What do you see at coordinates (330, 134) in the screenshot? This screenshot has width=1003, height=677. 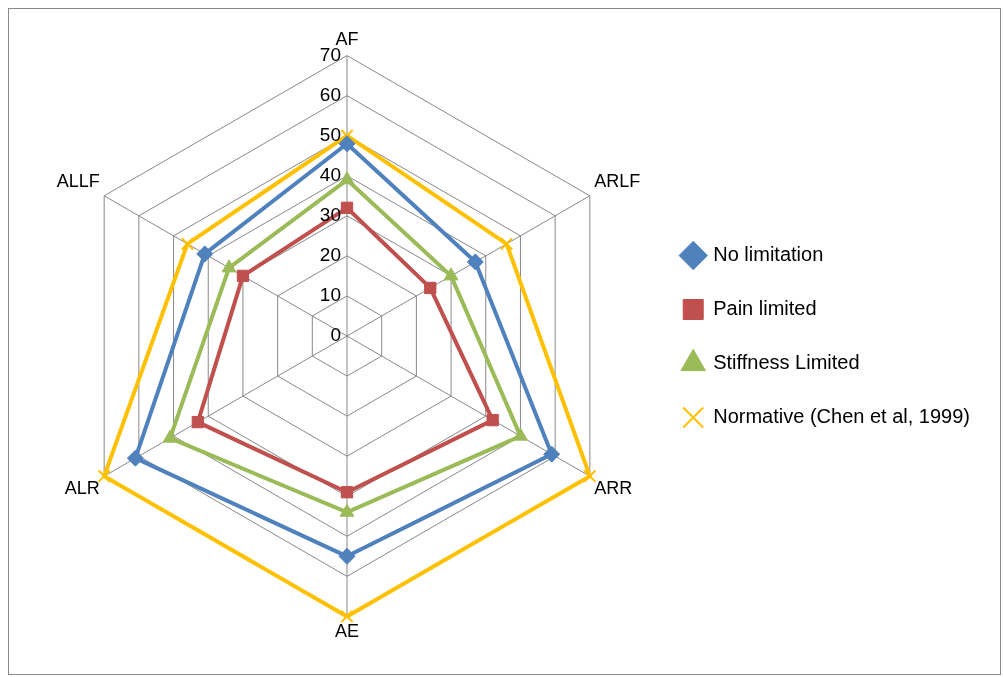 I see `y-tick-label: 50` at bounding box center [330, 134].